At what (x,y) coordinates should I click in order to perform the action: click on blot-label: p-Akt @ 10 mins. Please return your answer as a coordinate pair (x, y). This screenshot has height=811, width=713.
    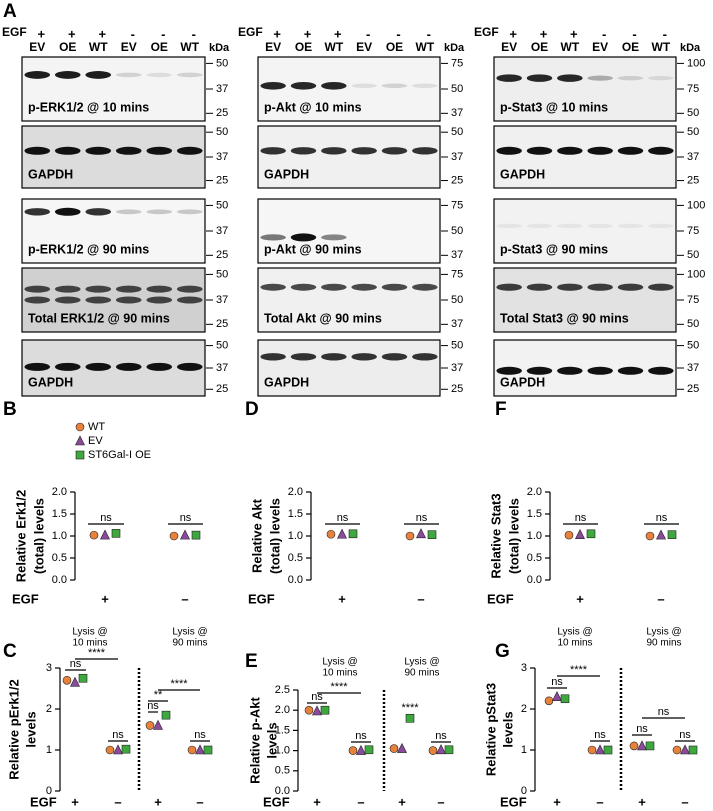
    Looking at the image, I should click on (313, 107).